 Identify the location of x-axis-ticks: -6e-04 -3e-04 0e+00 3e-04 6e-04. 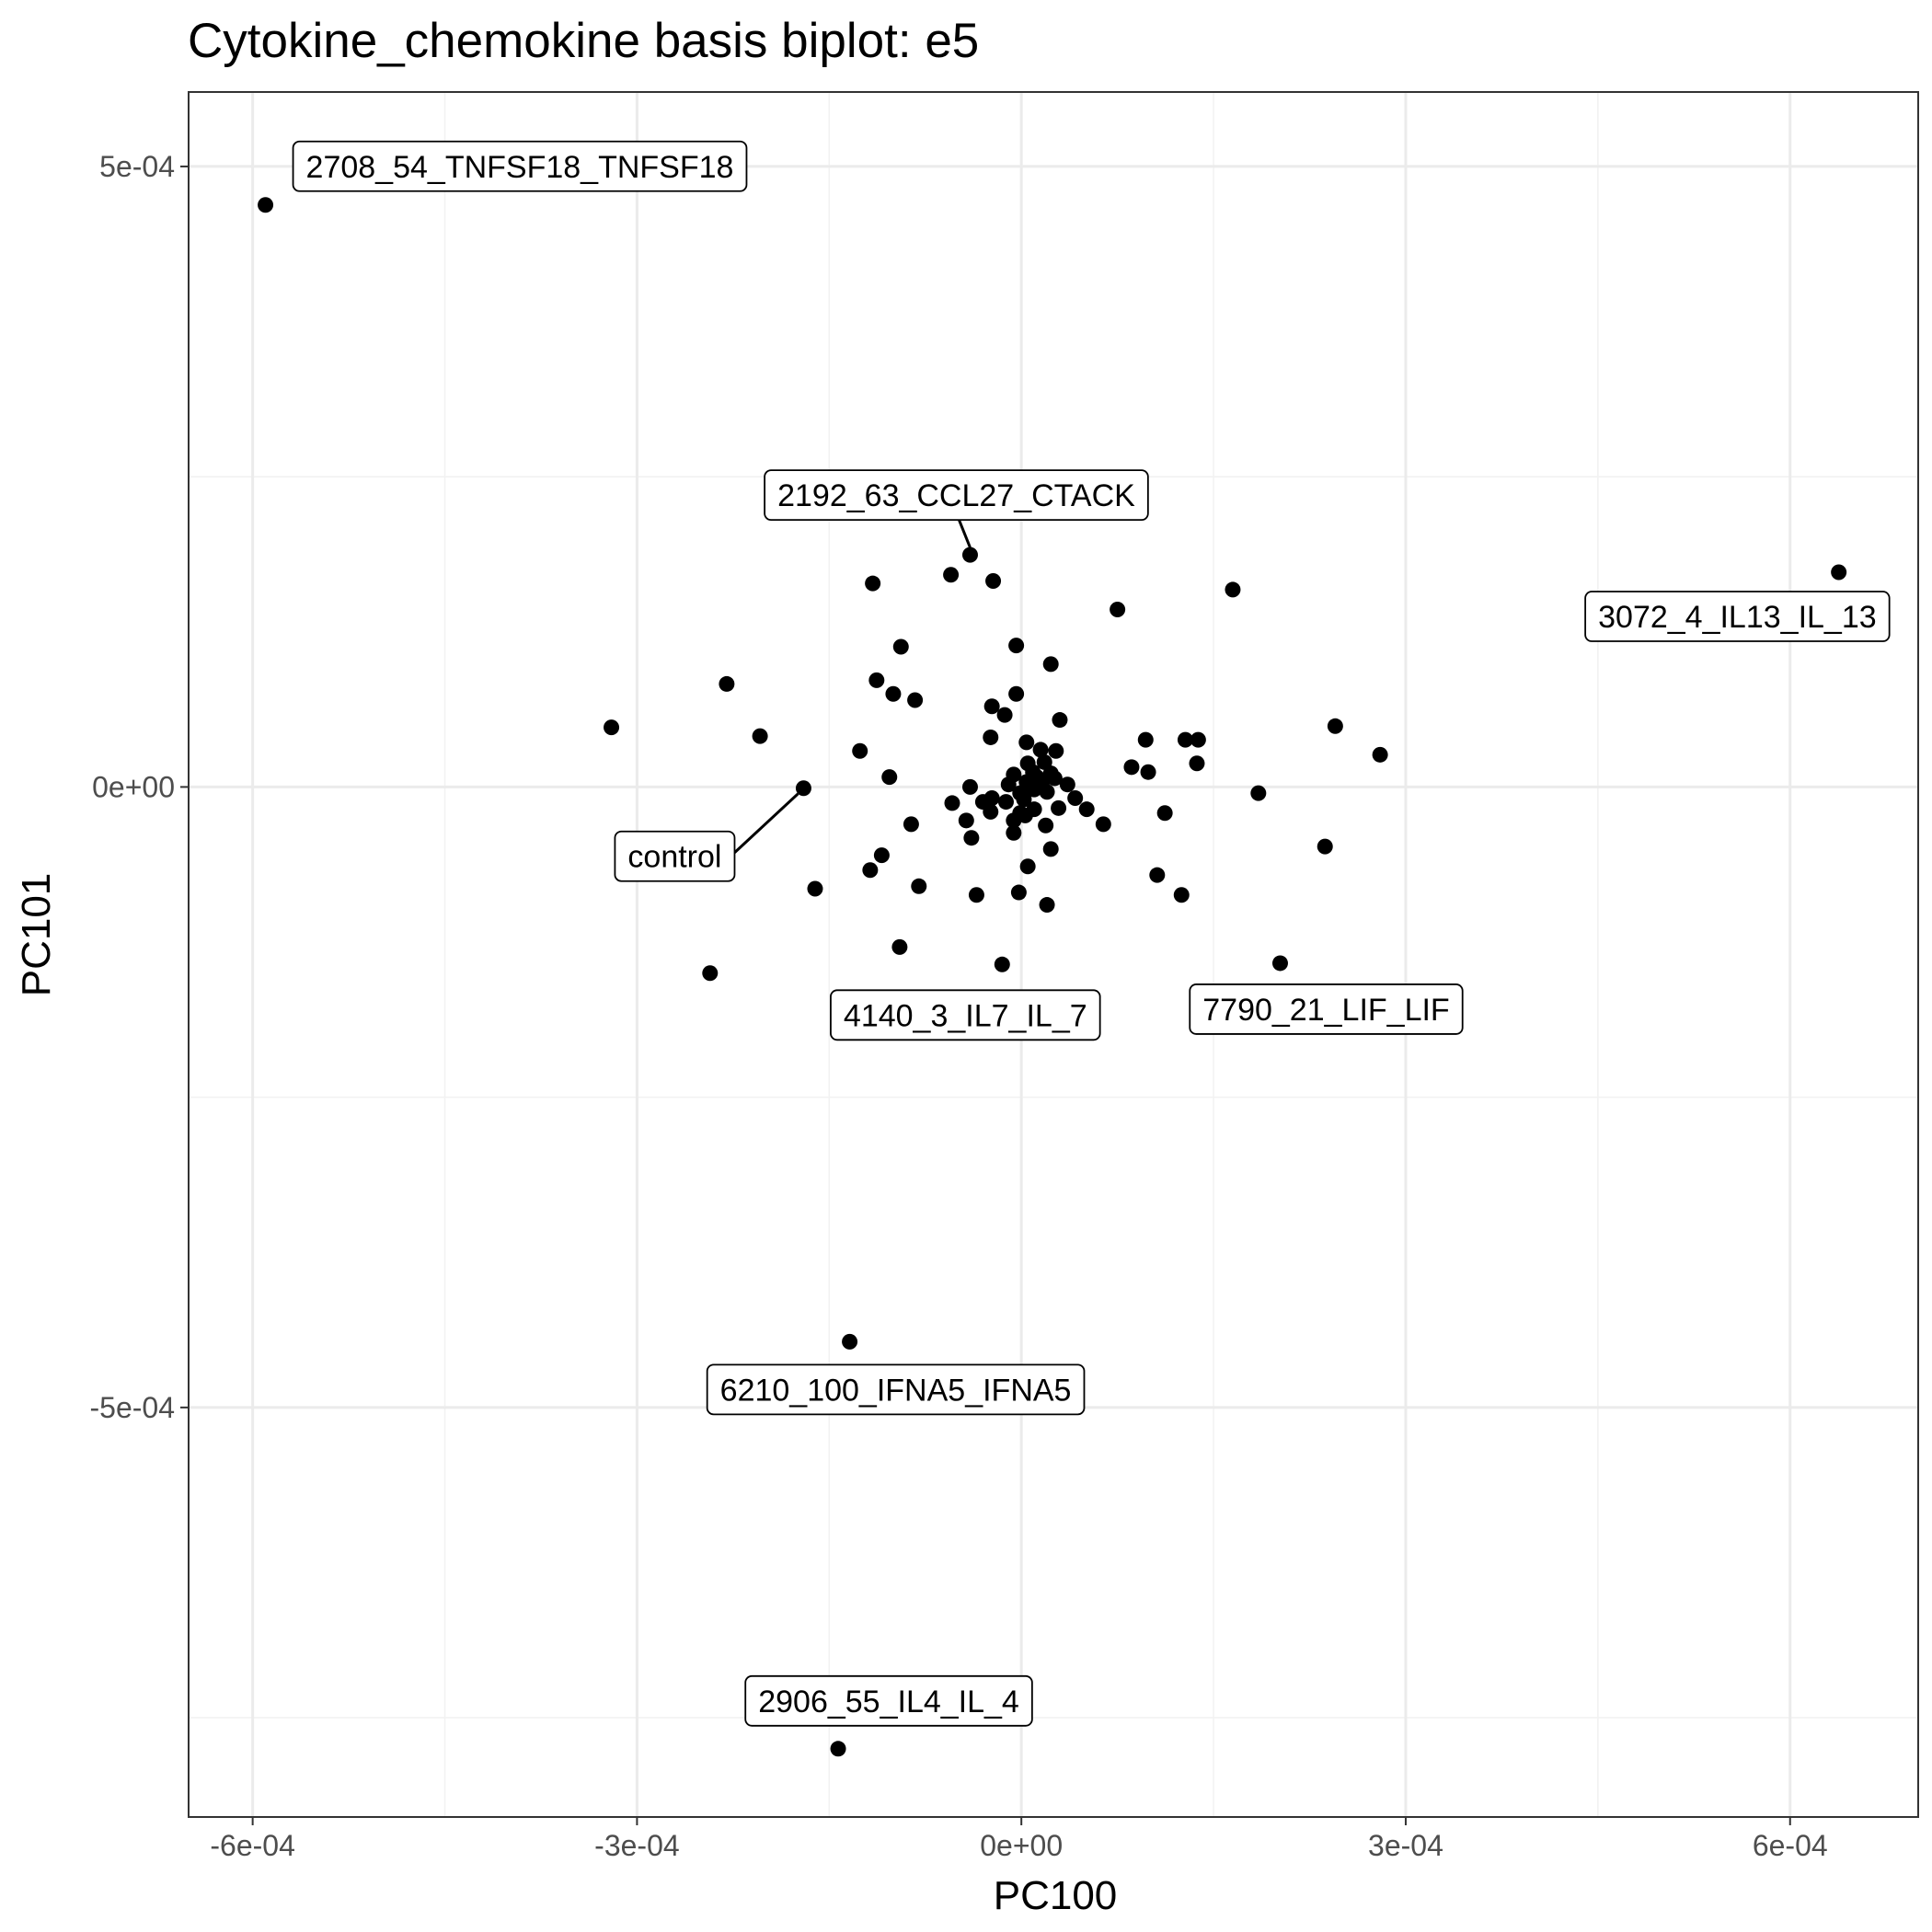
(1019, 1839).